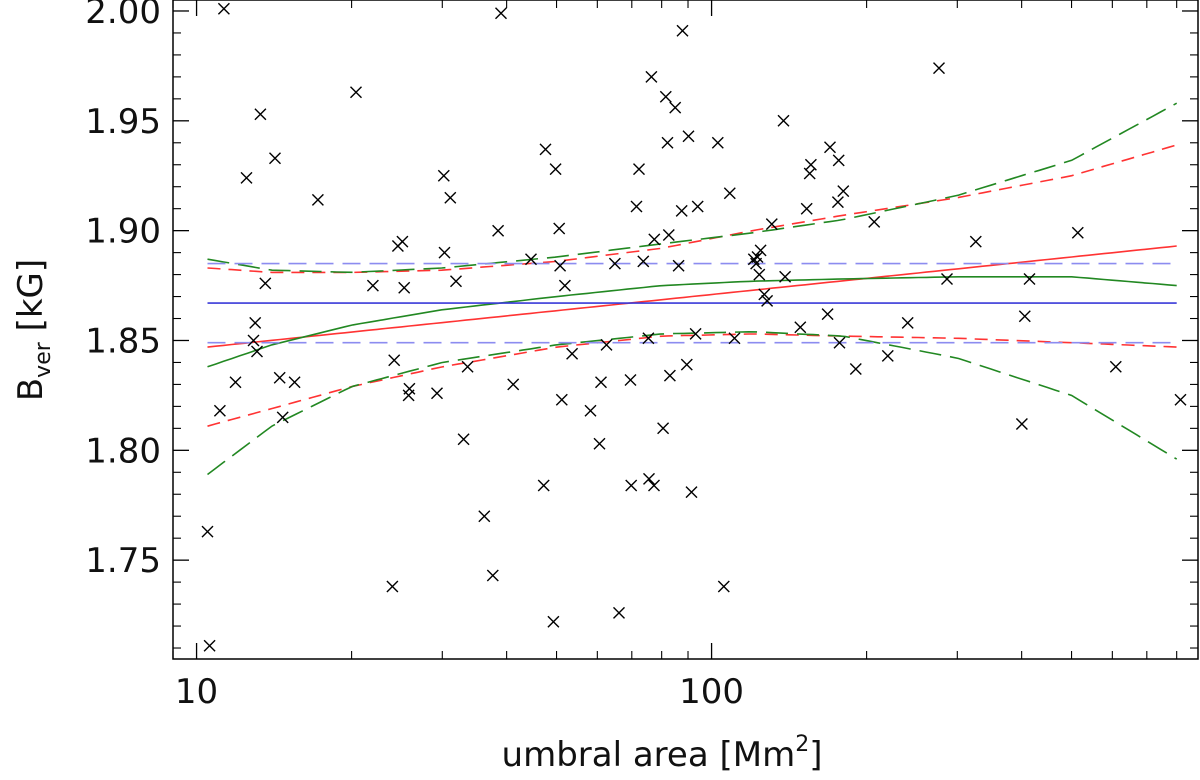 The height and width of the screenshot is (780, 1200). Describe the element at coordinates (123, 16) in the screenshot. I see `y-tick-label: 2.00` at that location.